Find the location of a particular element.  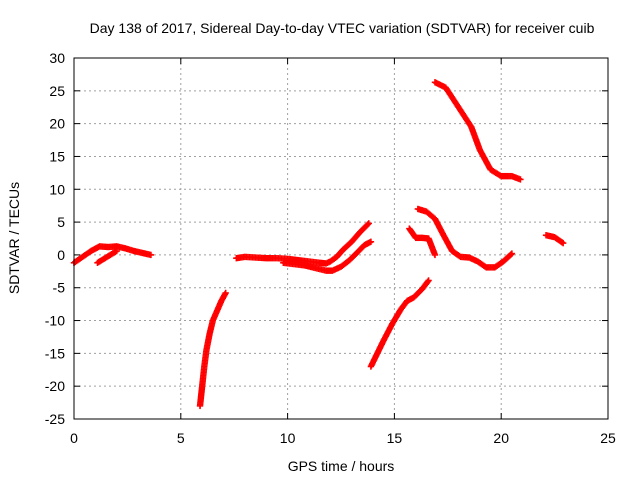

y-tick-label: -10 is located at coordinates (55, 321).